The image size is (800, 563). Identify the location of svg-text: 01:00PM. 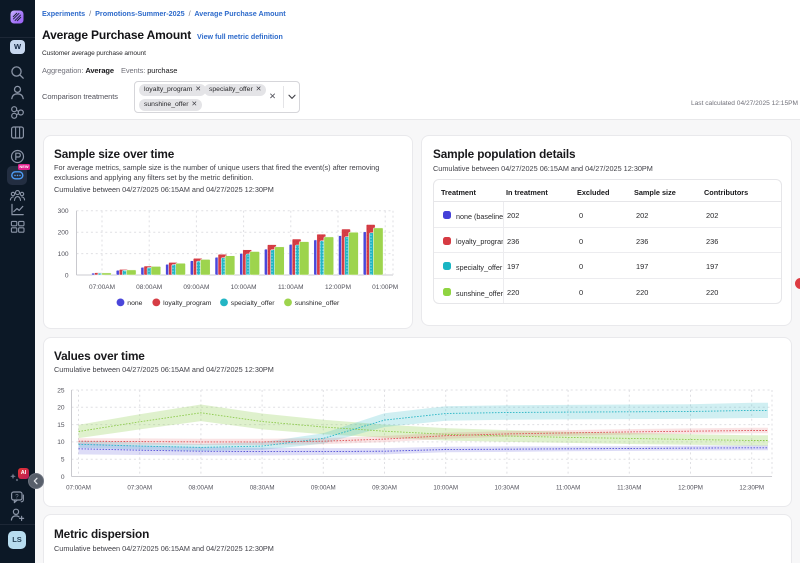
(385, 287).